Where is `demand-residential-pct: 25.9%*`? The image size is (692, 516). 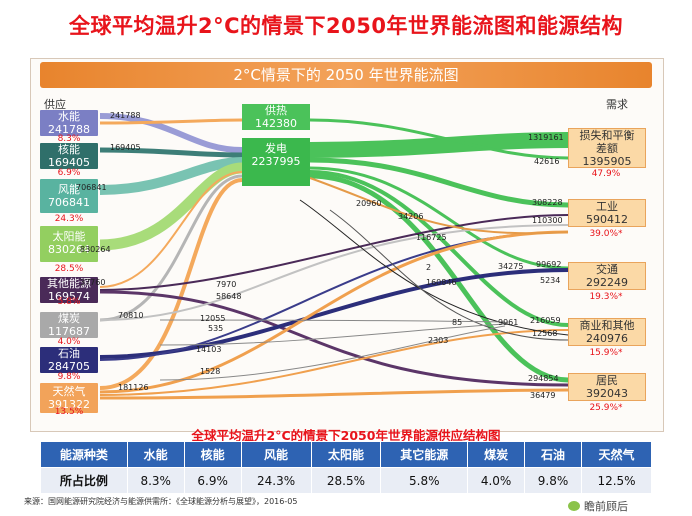
demand-residential-pct: 25.9%* is located at coordinates (606, 408).